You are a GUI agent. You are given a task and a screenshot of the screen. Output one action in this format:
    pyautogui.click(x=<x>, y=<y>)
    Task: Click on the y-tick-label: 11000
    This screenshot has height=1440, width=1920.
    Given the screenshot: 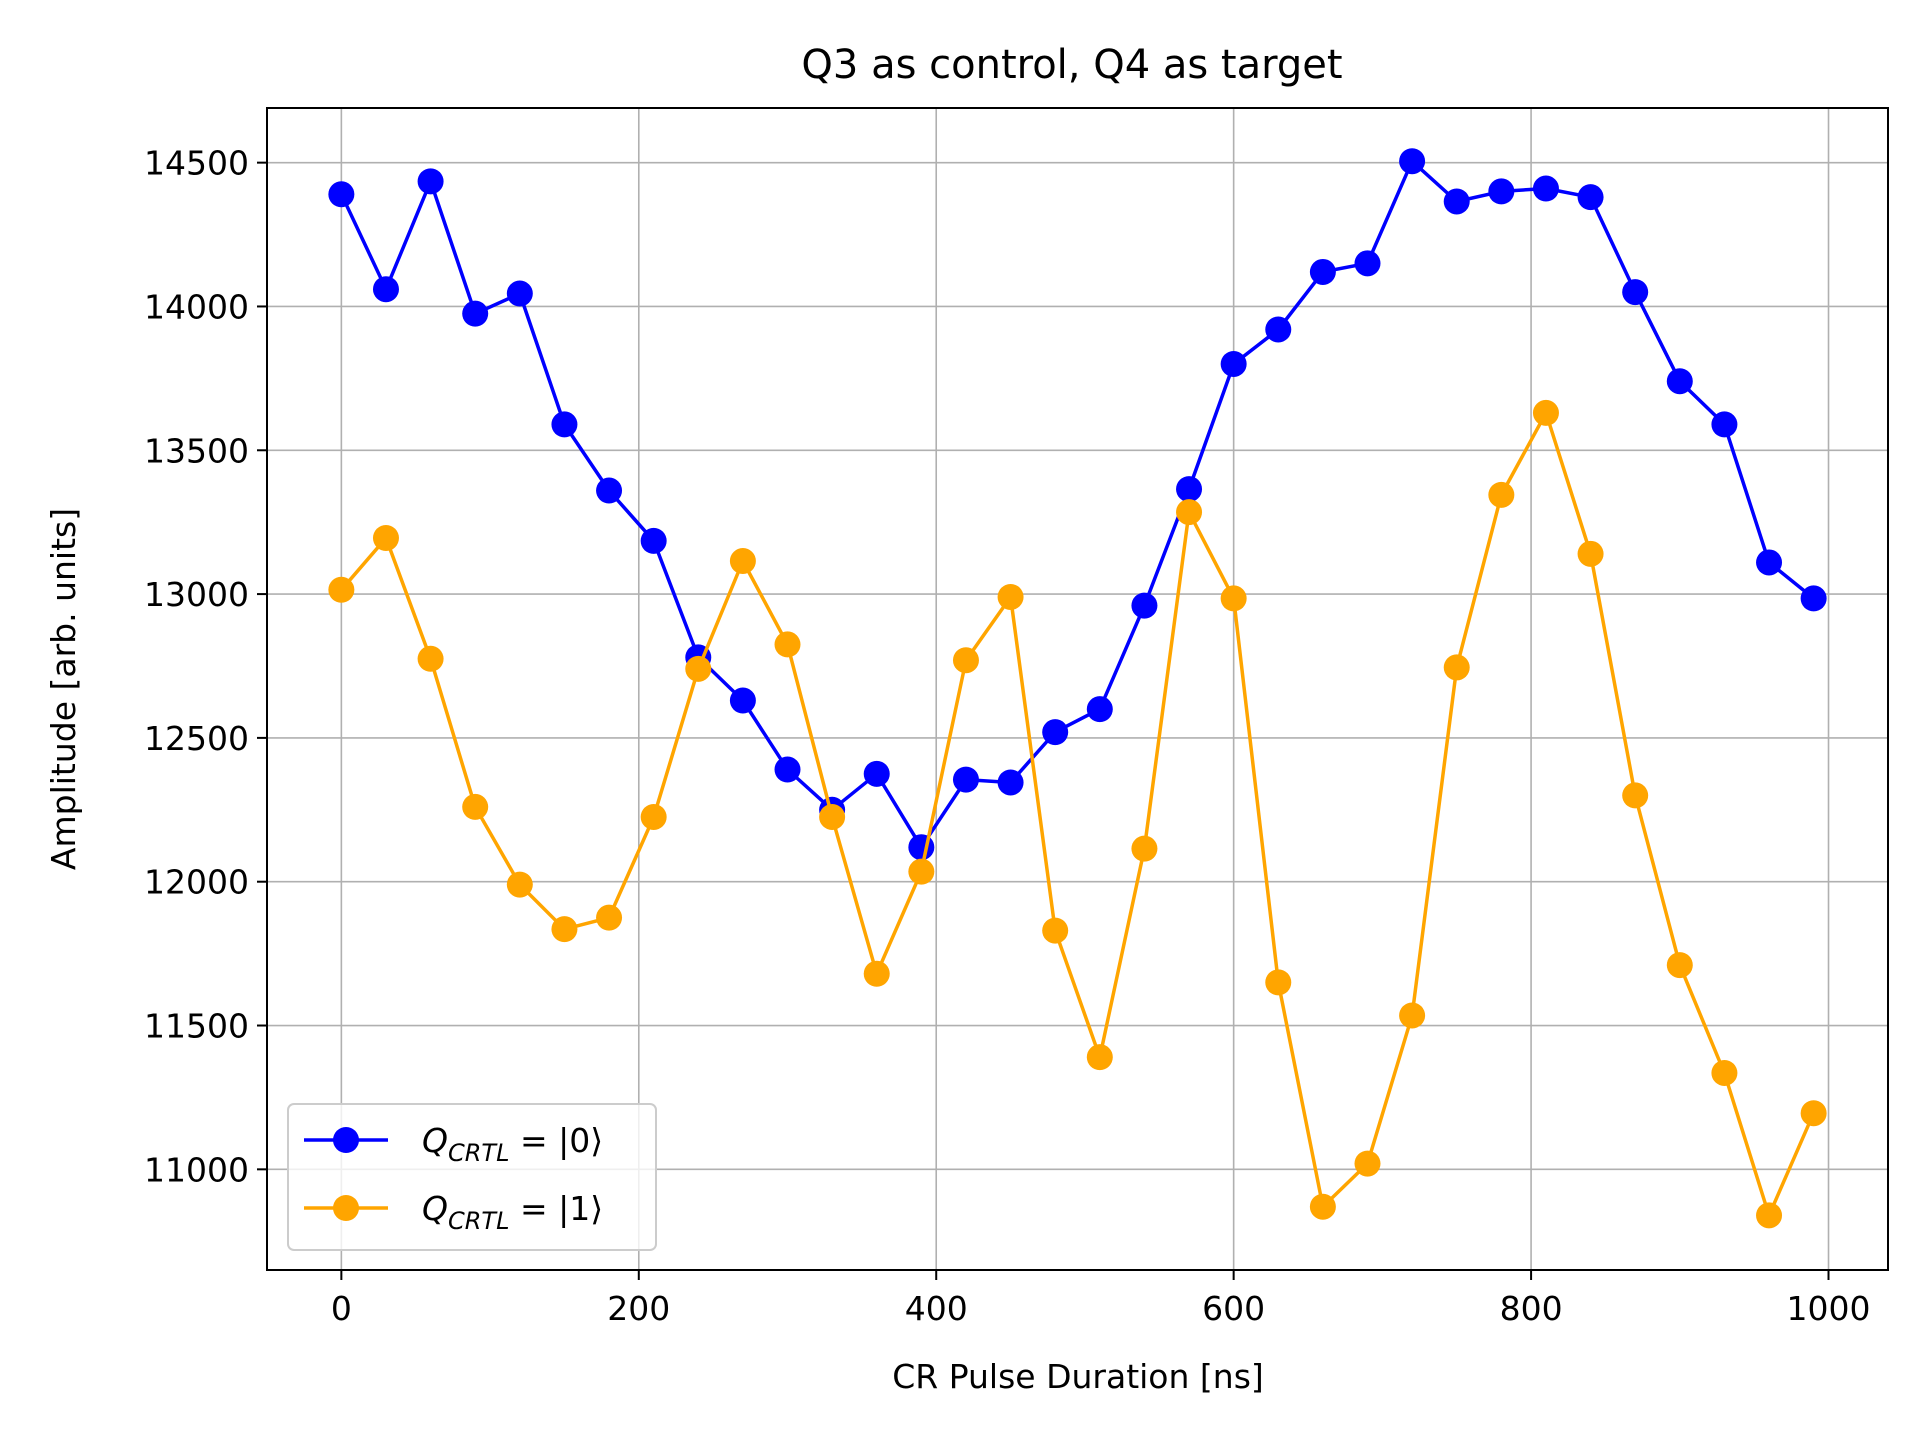 What is the action you would take?
    pyautogui.click(x=196, y=1169)
    